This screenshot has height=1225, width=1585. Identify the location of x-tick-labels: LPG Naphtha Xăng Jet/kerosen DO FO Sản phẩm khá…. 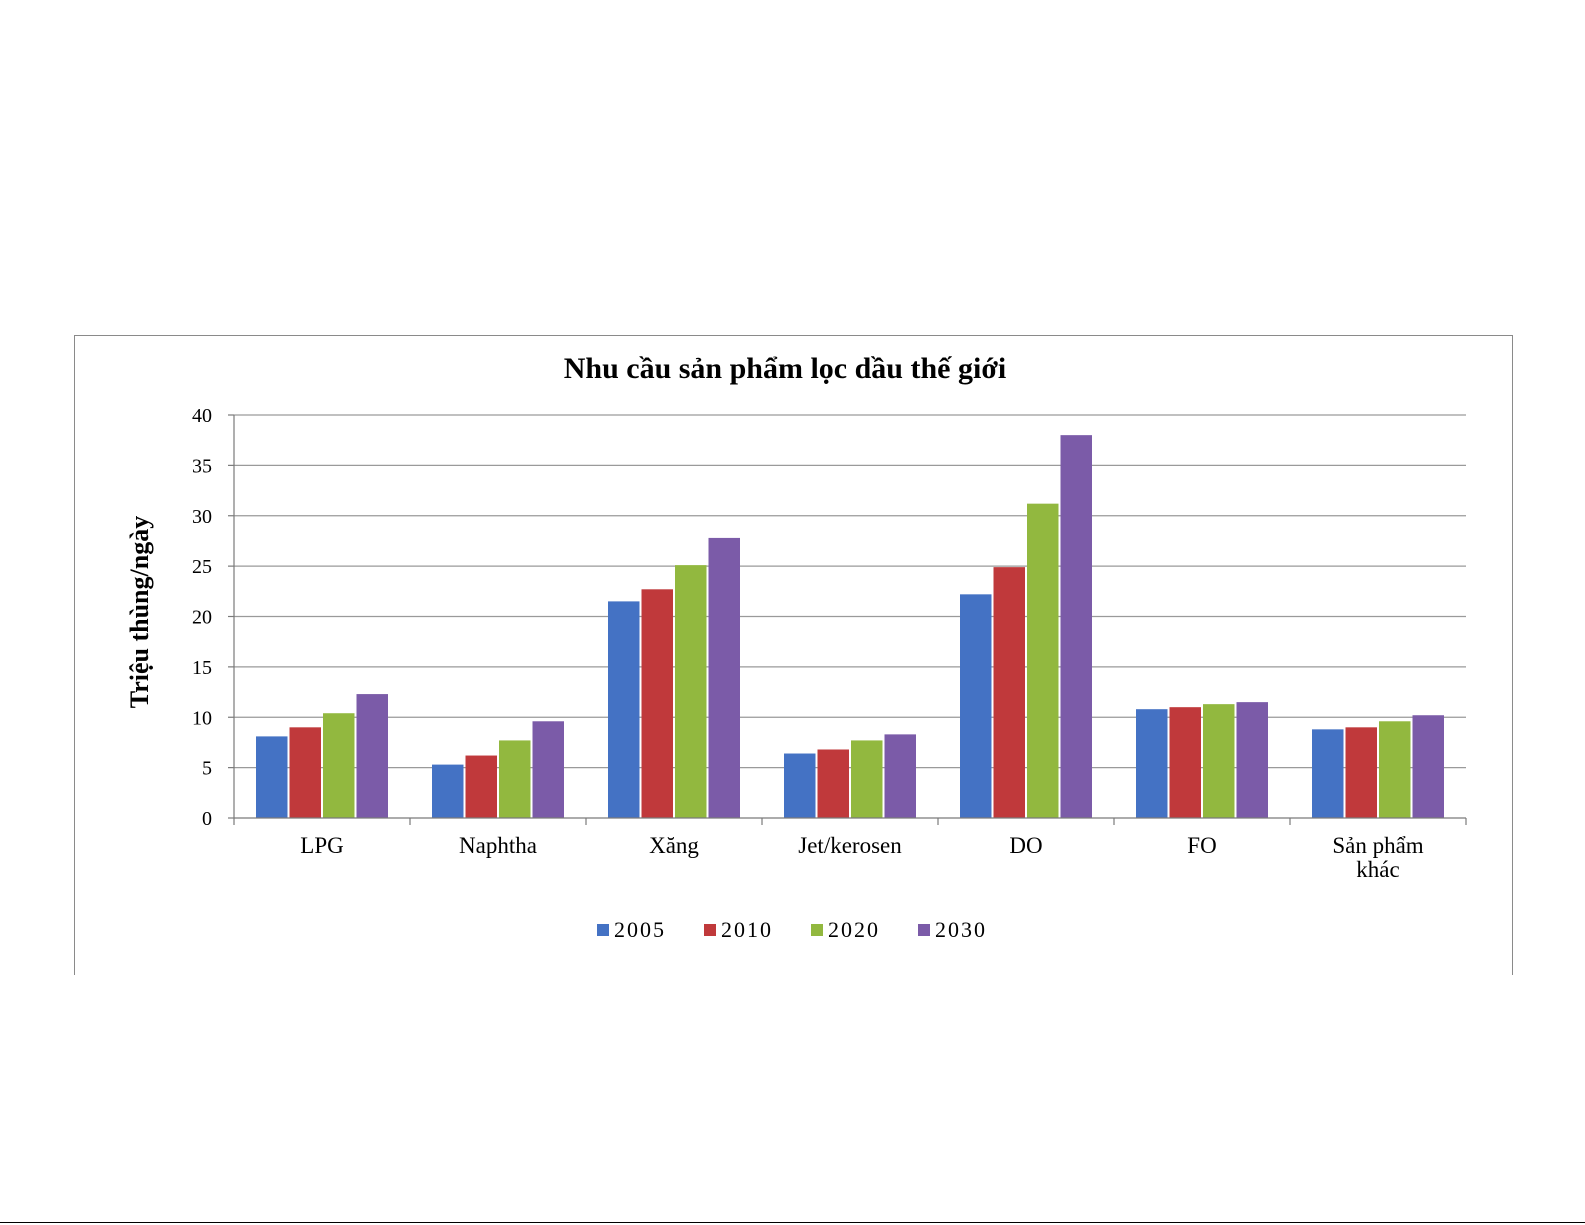
(862, 857).